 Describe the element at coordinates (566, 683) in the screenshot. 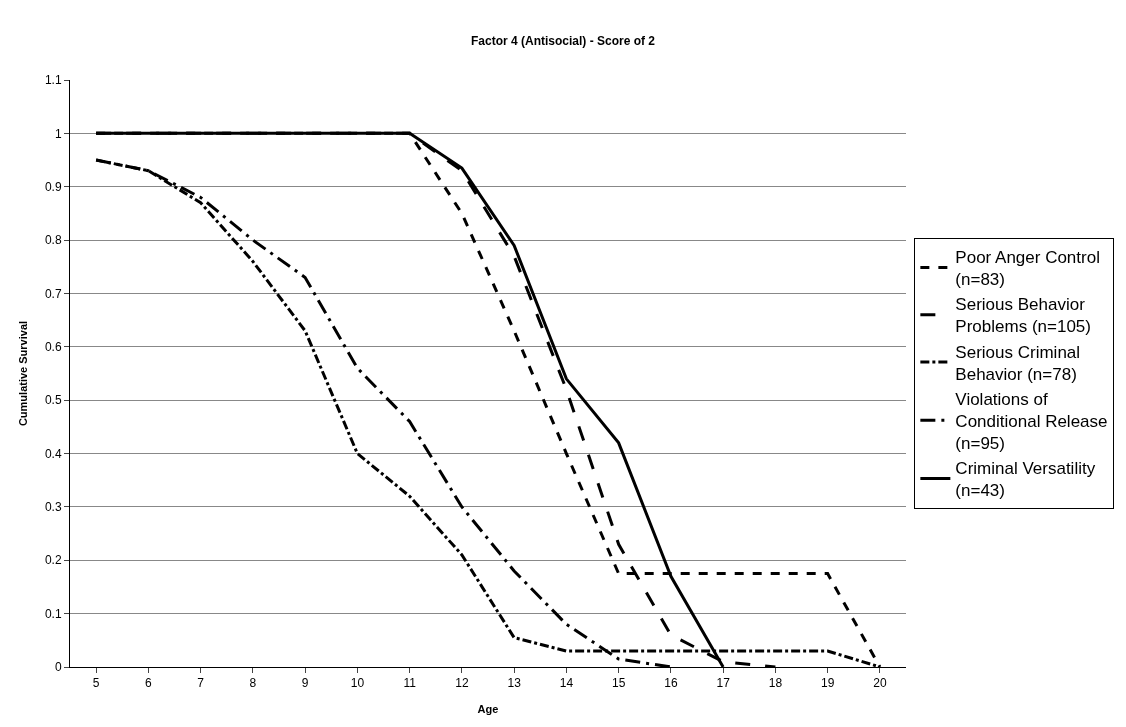

I see `x-tick-label: 14` at that location.